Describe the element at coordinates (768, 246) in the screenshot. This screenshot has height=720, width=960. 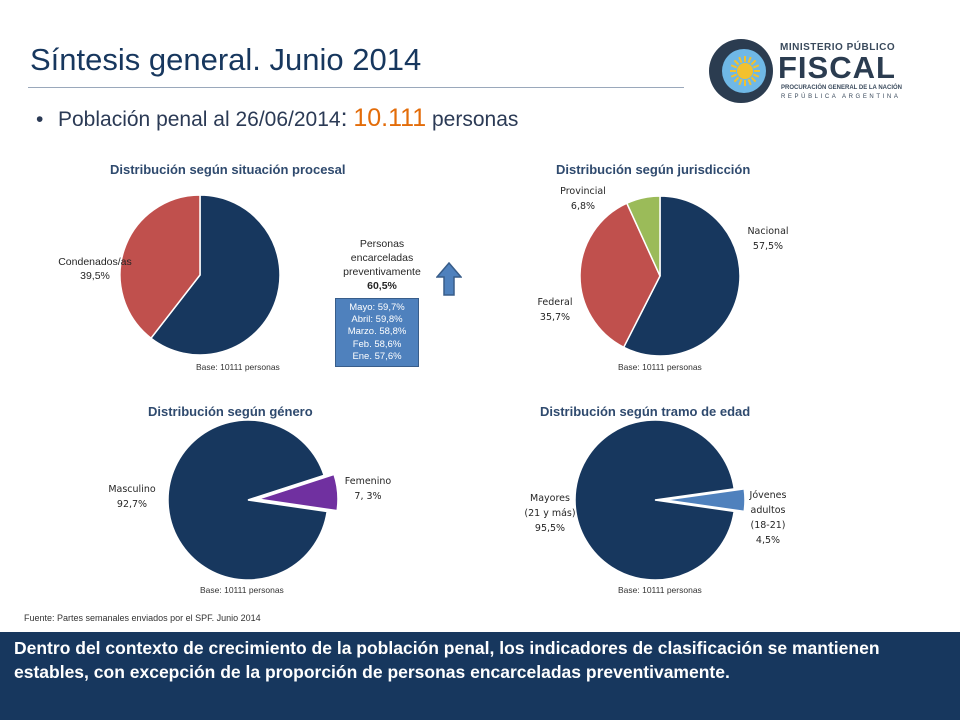
I see `label-nacional-value: 57,5%` at that location.